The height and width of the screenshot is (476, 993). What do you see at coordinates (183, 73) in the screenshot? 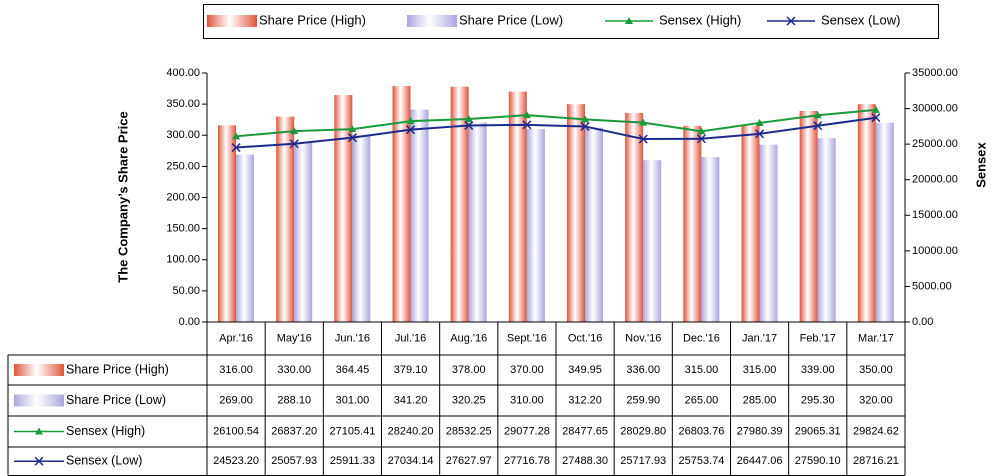
I see `y-tick-label: 400.00` at bounding box center [183, 73].